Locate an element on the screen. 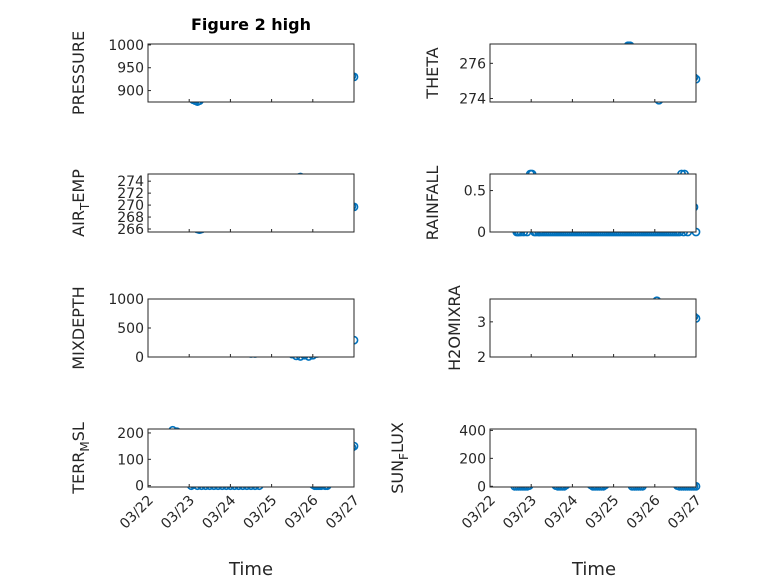  y-axis-label: MIXDEPTH is located at coordinates (78, 327).